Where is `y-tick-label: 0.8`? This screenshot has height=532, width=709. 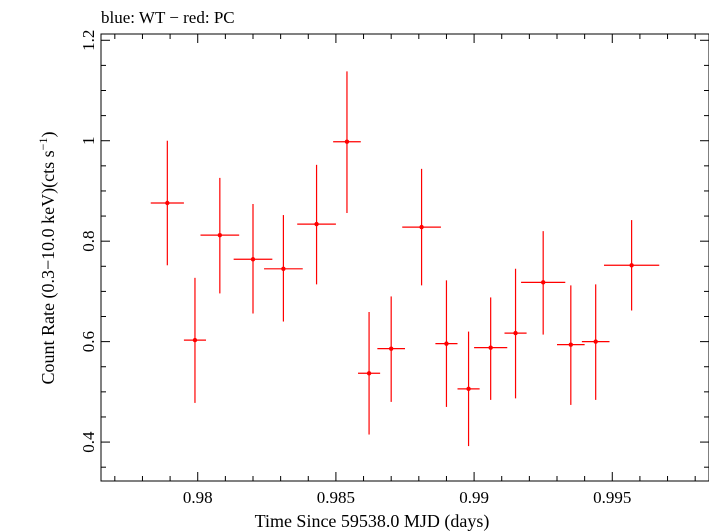 y-tick-label: 0.8 is located at coordinates (88, 241).